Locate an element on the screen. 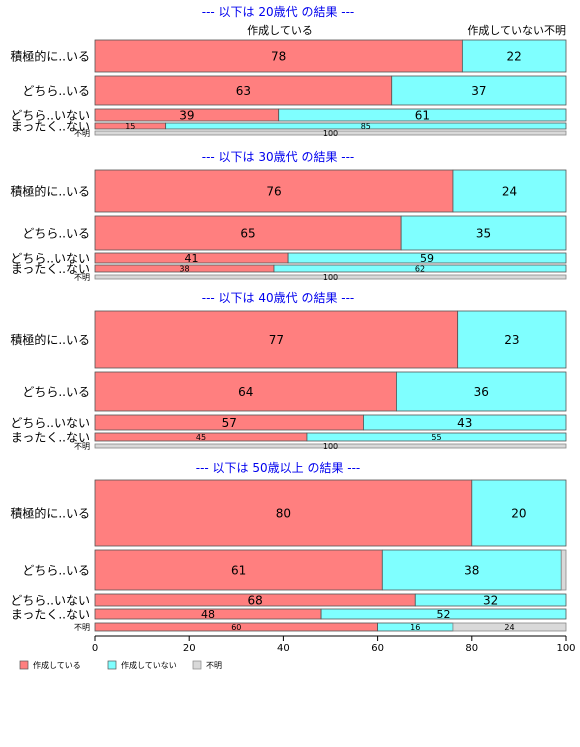  x-tick-label: 100 is located at coordinates (565, 648).